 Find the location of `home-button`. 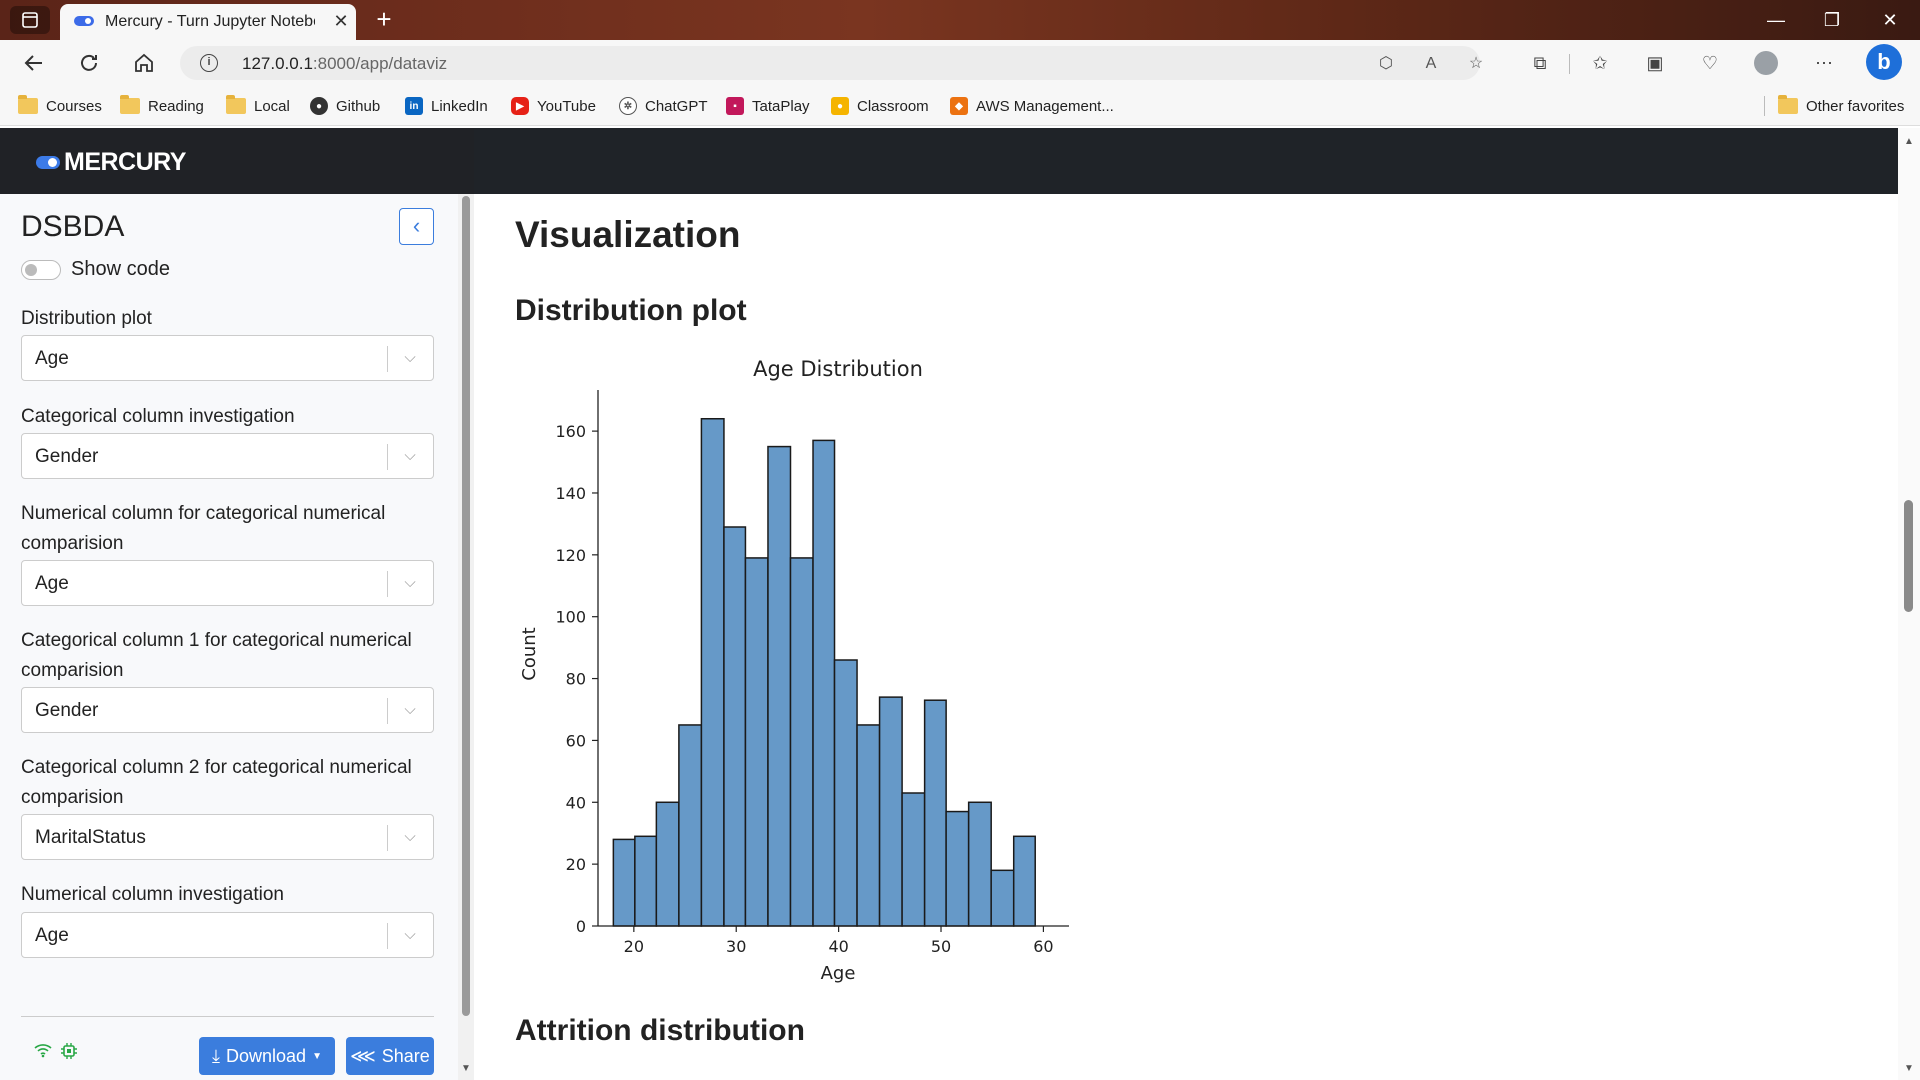

home-button is located at coordinates (144, 63).